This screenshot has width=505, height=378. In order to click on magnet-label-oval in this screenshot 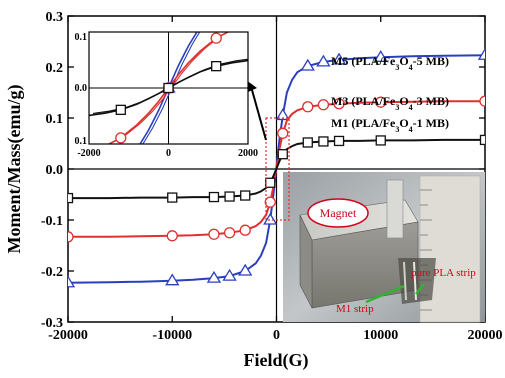, I will do `click(338, 213)`.